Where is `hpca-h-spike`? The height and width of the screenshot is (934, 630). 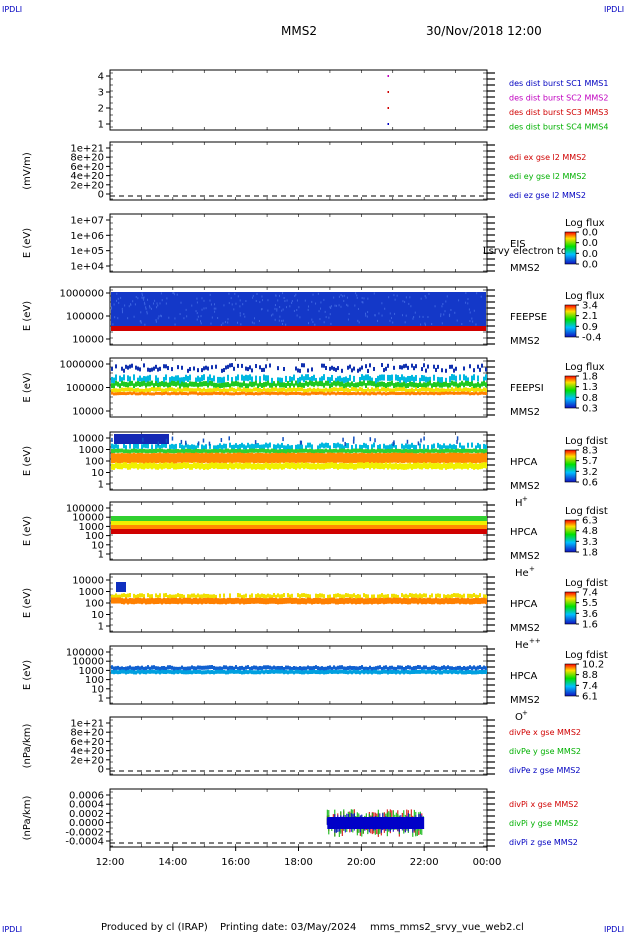
hpca-h-spike is located at coordinates (418, 443).